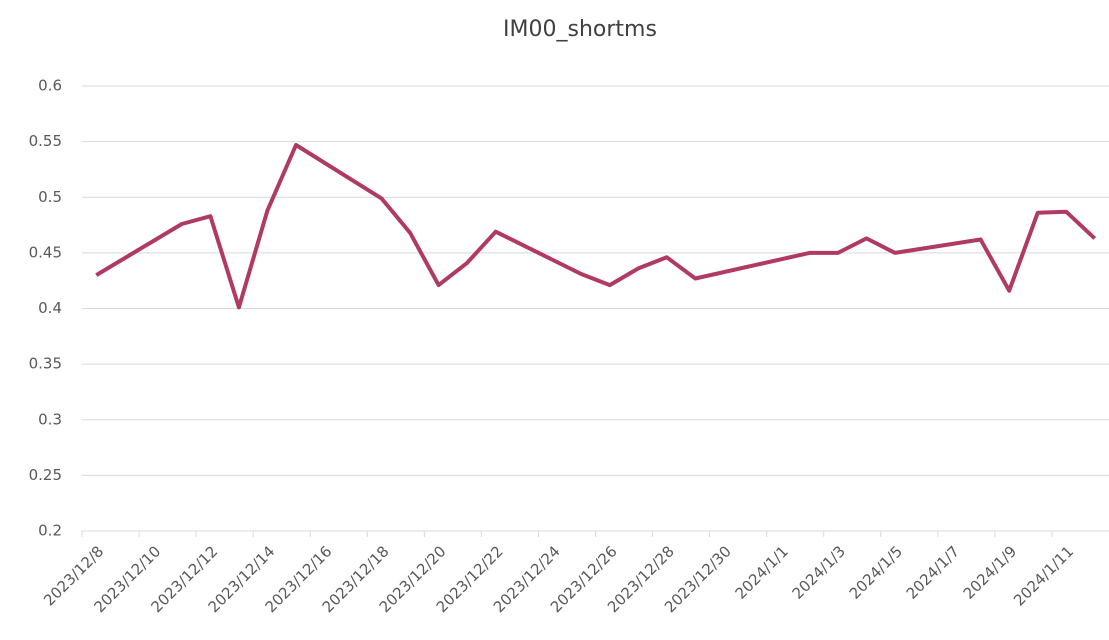 The height and width of the screenshot is (640, 1109). I want to click on y-tick-label: 0.6, so click(50, 86).